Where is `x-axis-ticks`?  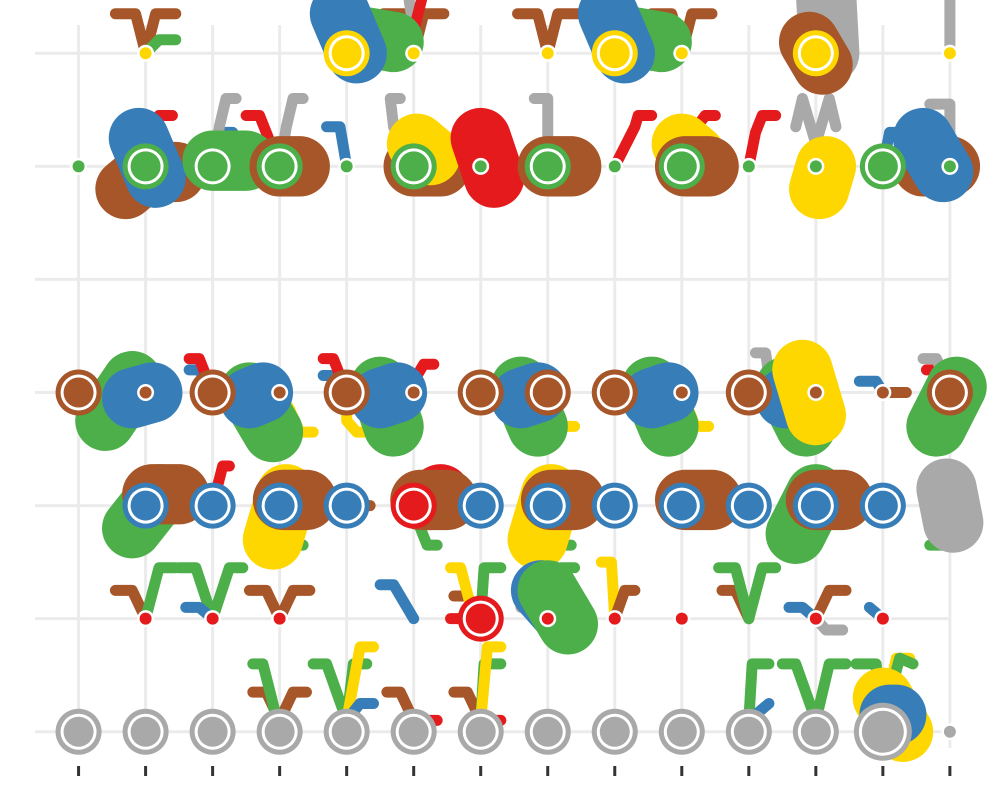 x-axis-ticks is located at coordinates (514, 771).